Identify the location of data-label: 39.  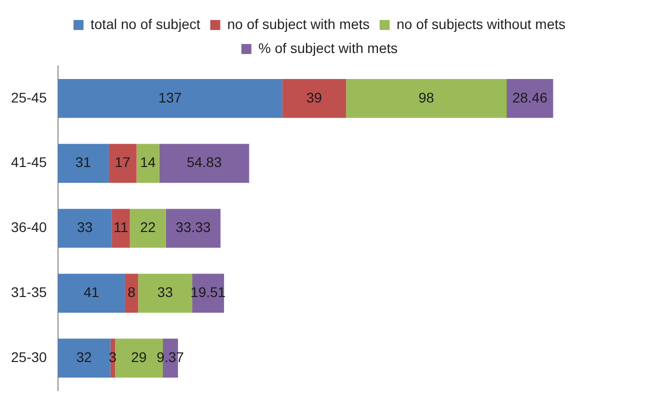
(314, 97).